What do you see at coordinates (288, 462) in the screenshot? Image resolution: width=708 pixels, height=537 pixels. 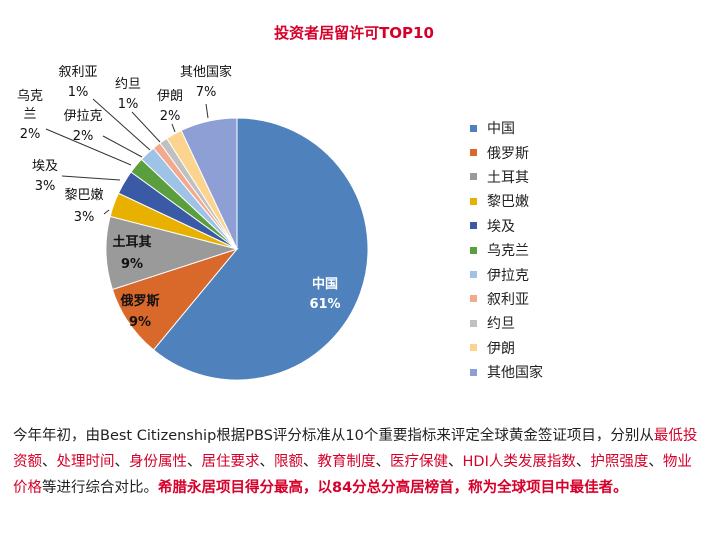 I see `highlight-term: 限额` at bounding box center [288, 462].